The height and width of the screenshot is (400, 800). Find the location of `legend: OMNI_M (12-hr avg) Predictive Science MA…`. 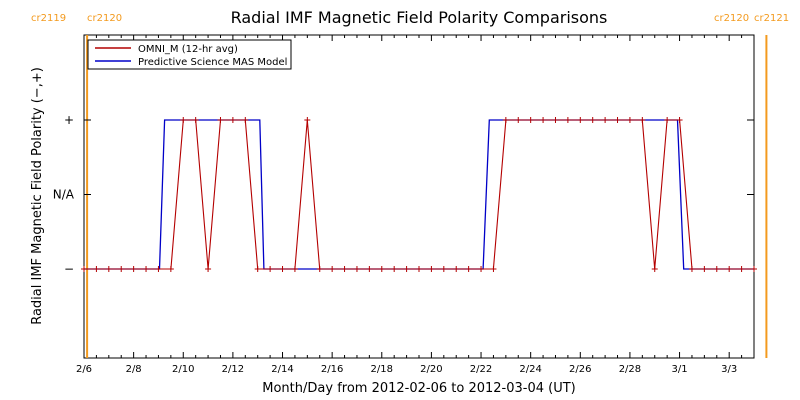

legend: OMNI_M (12-hr avg) Predictive Science MA… is located at coordinates (189, 54).